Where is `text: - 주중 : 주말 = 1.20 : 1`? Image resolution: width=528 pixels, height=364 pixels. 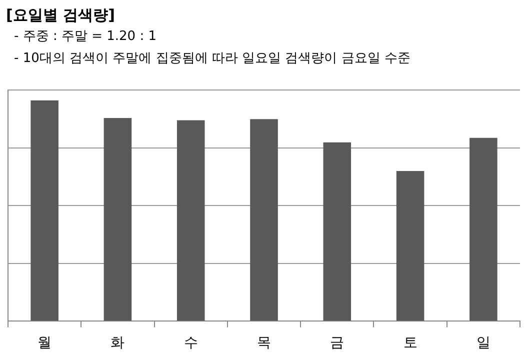 text: - 주중 : 주말 = 1.20 : 1 is located at coordinates (85, 37).